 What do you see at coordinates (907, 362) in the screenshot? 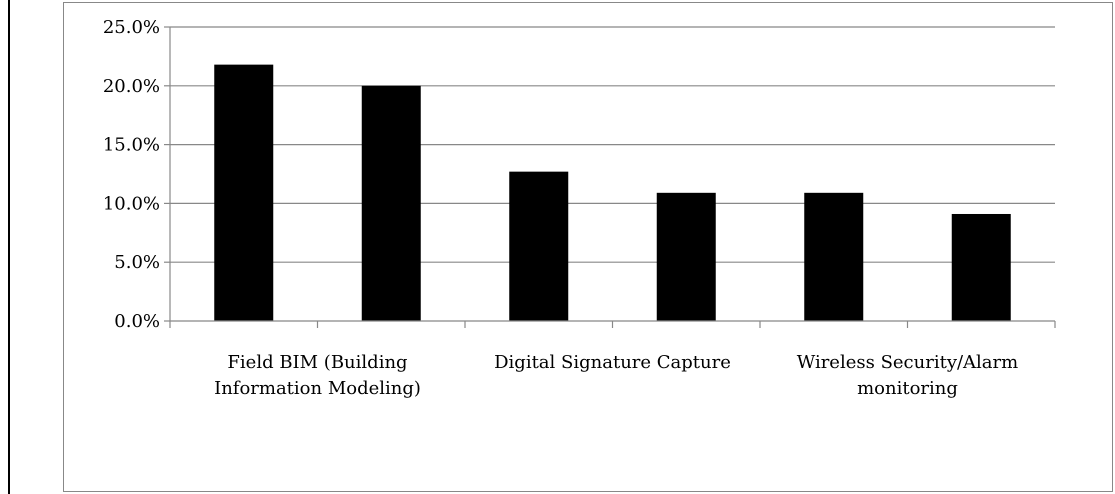
I see `x-category-label: Wireless Security/Alarm` at bounding box center [907, 362].